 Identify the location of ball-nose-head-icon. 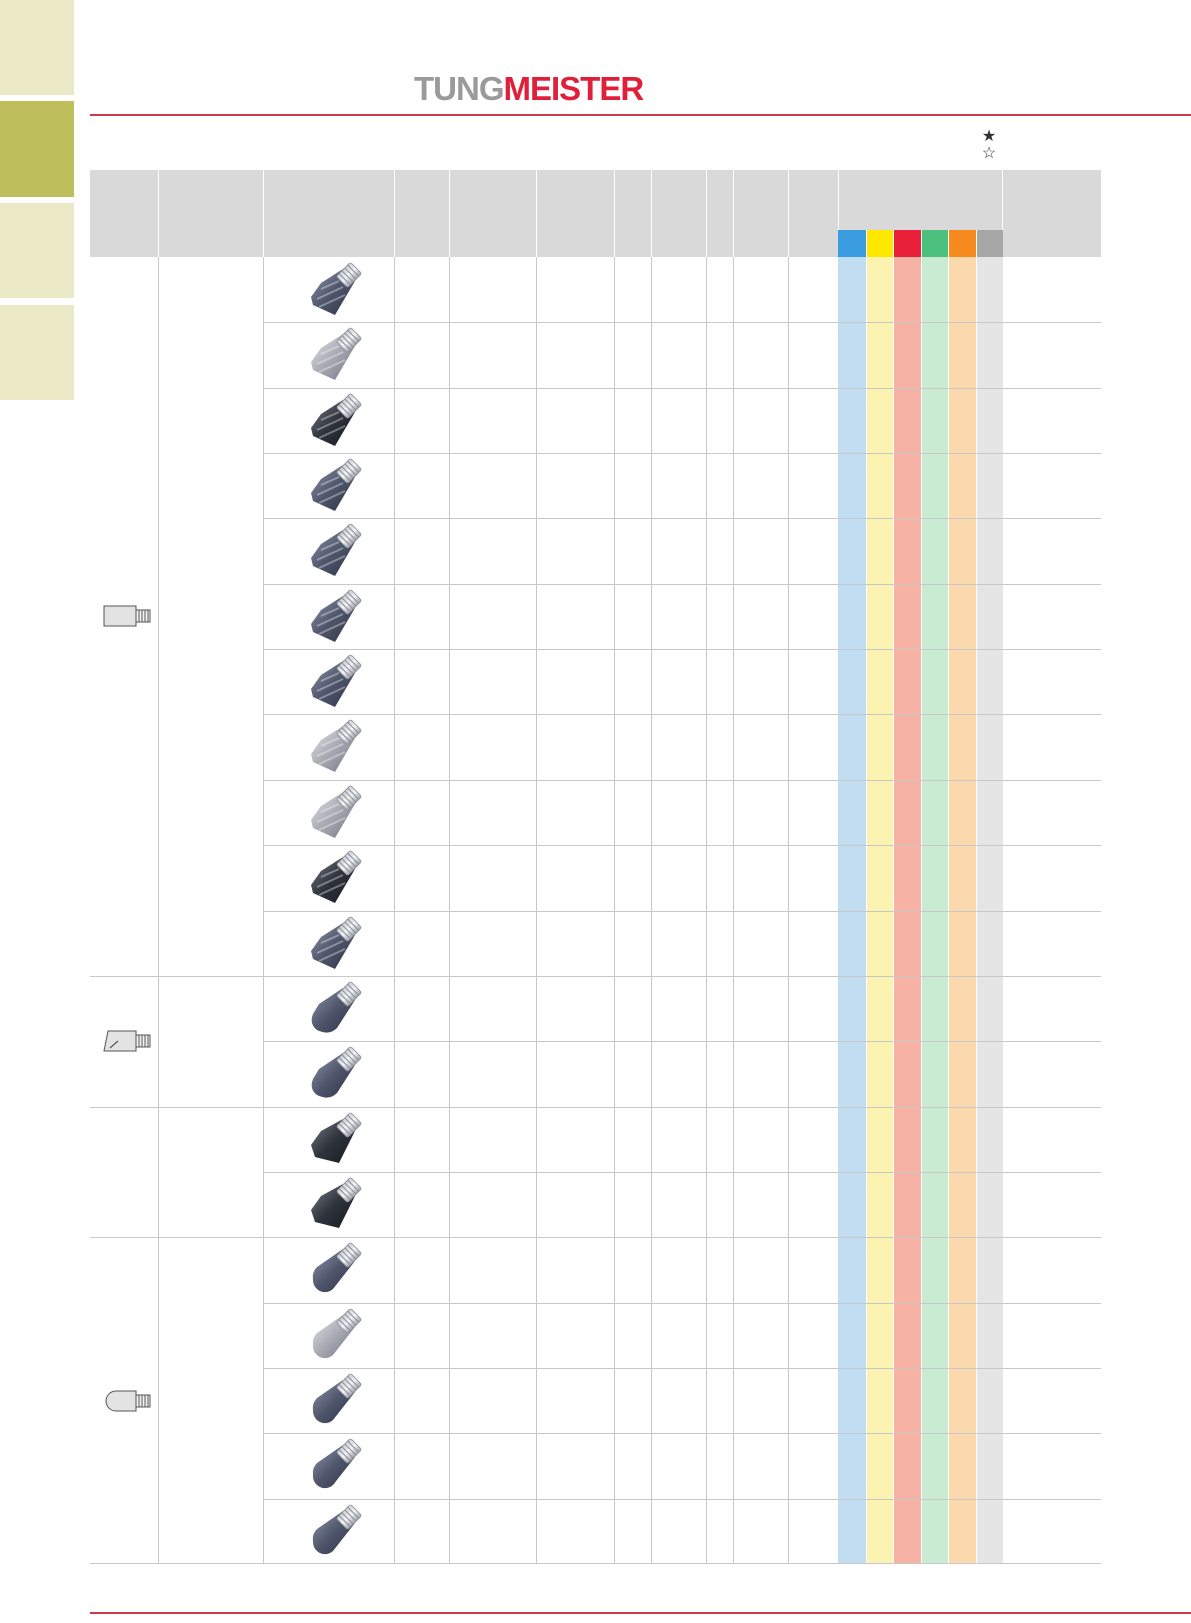
(128, 1401).